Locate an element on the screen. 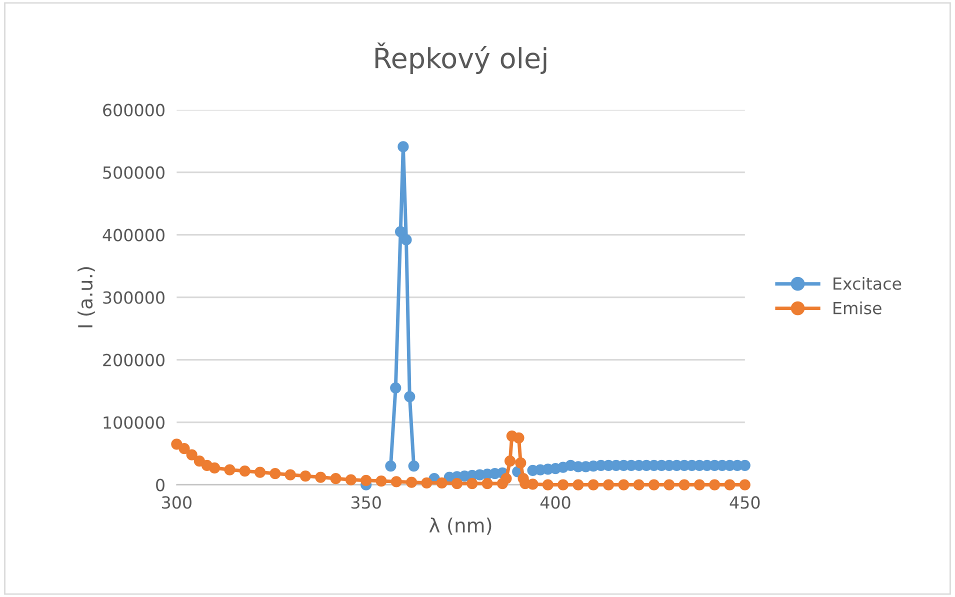  x-tick-label: 300 is located at coordinates (177, 502).